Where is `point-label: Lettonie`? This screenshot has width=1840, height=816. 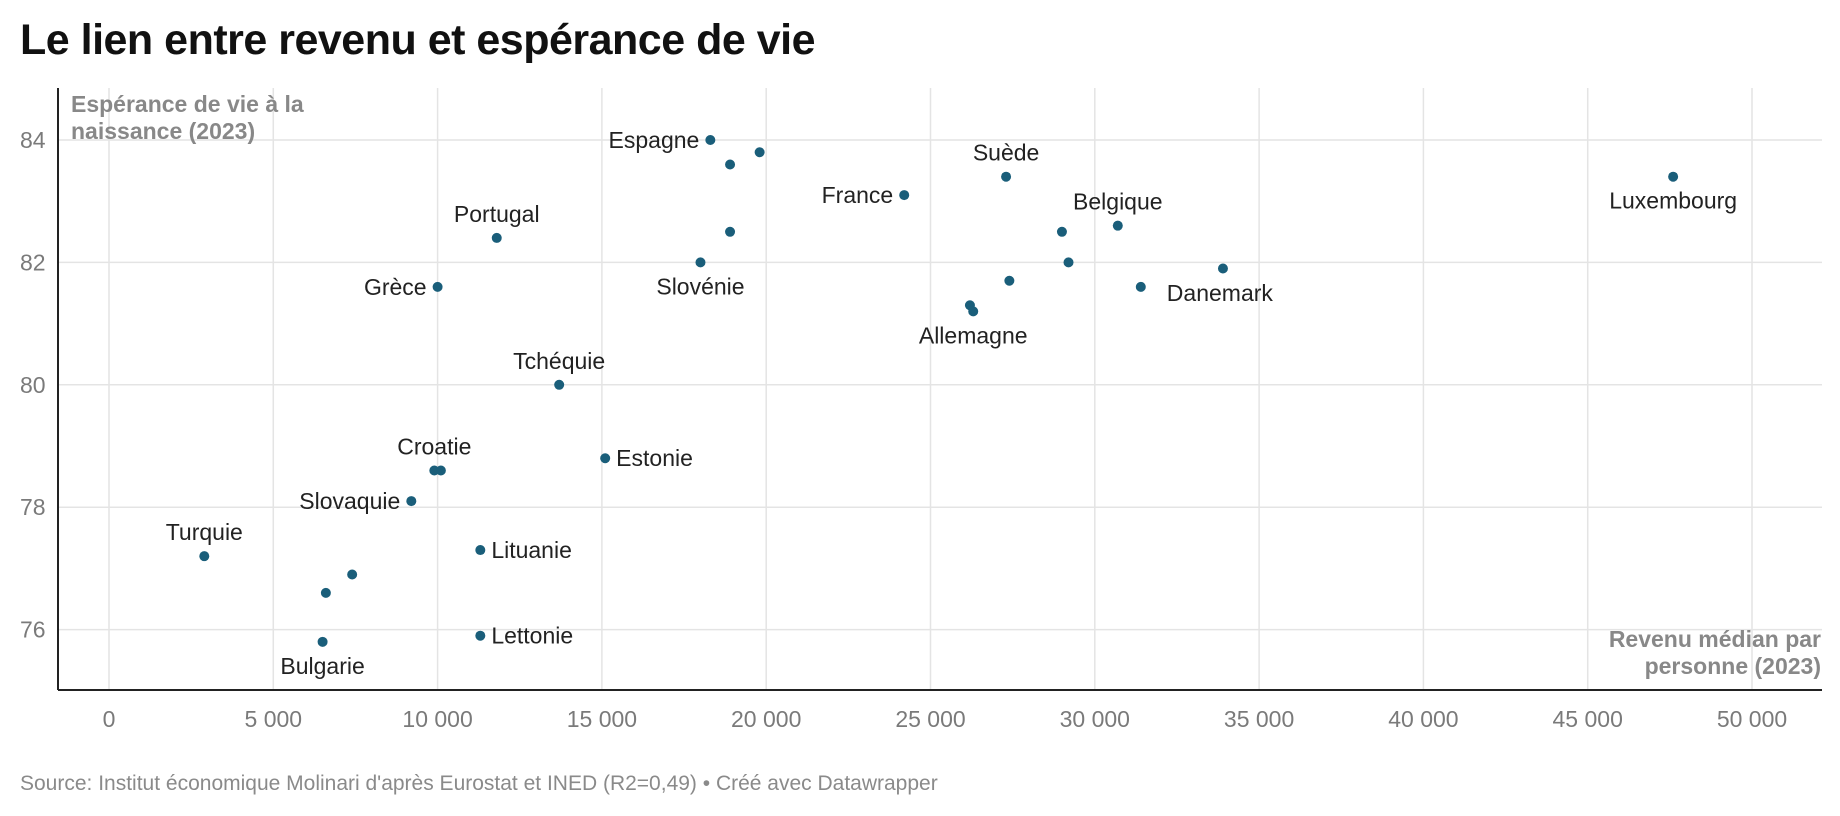
point-label: Lettonie is located at coordinates (532, 636).